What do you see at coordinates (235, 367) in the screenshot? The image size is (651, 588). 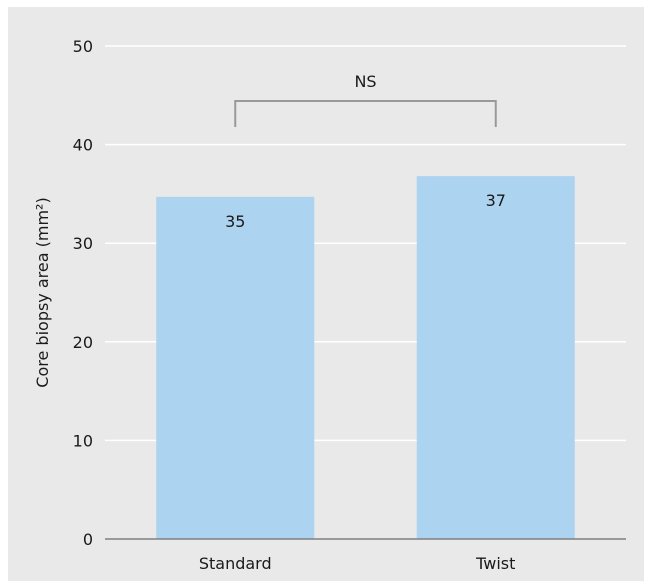 I see `bar` at bounding box center [235, 367].